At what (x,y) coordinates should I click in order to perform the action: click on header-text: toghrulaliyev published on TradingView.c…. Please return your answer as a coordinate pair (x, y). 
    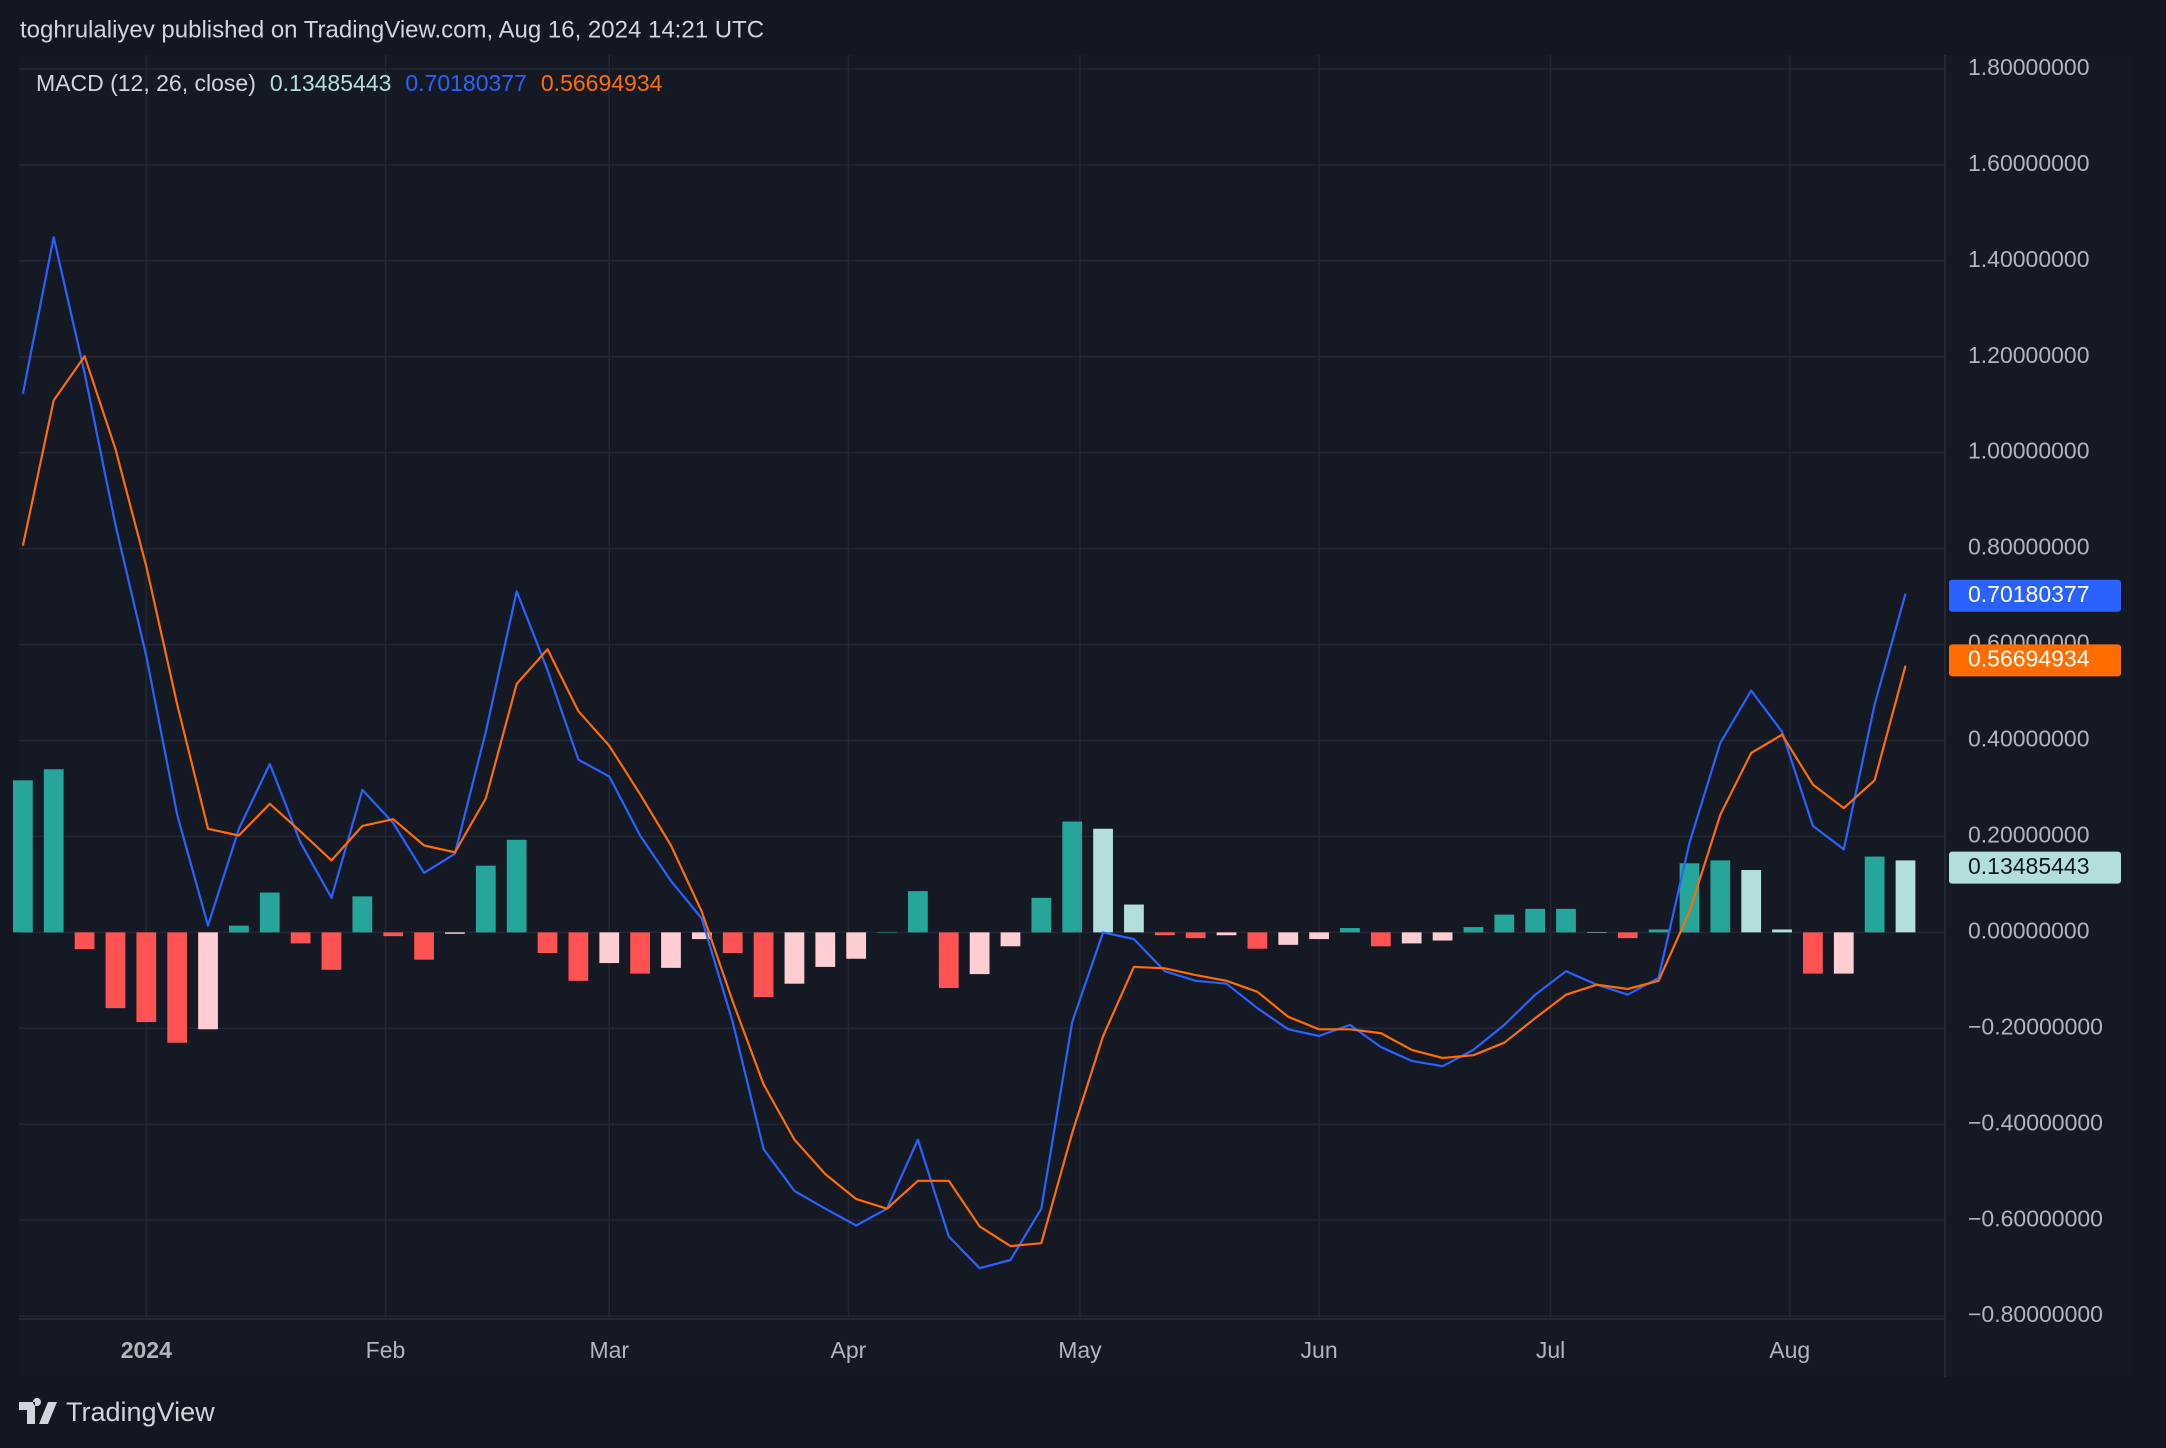
    Looking at the image, I should click on (392, 29).